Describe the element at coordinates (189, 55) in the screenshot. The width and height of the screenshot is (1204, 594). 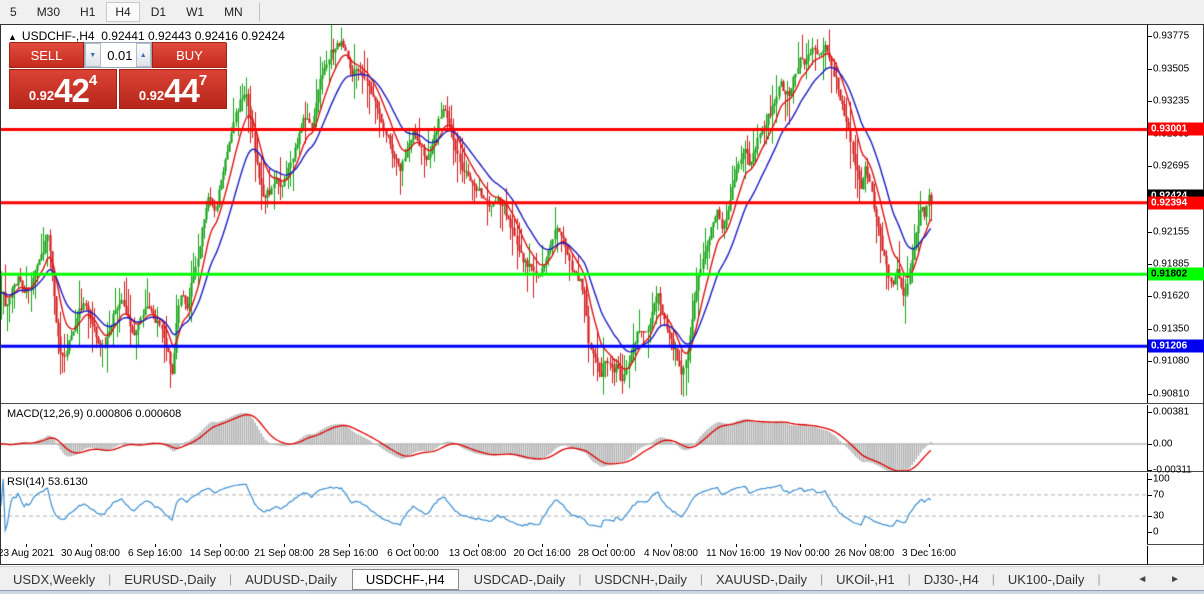
I see `buy-button: BUY` at that location.